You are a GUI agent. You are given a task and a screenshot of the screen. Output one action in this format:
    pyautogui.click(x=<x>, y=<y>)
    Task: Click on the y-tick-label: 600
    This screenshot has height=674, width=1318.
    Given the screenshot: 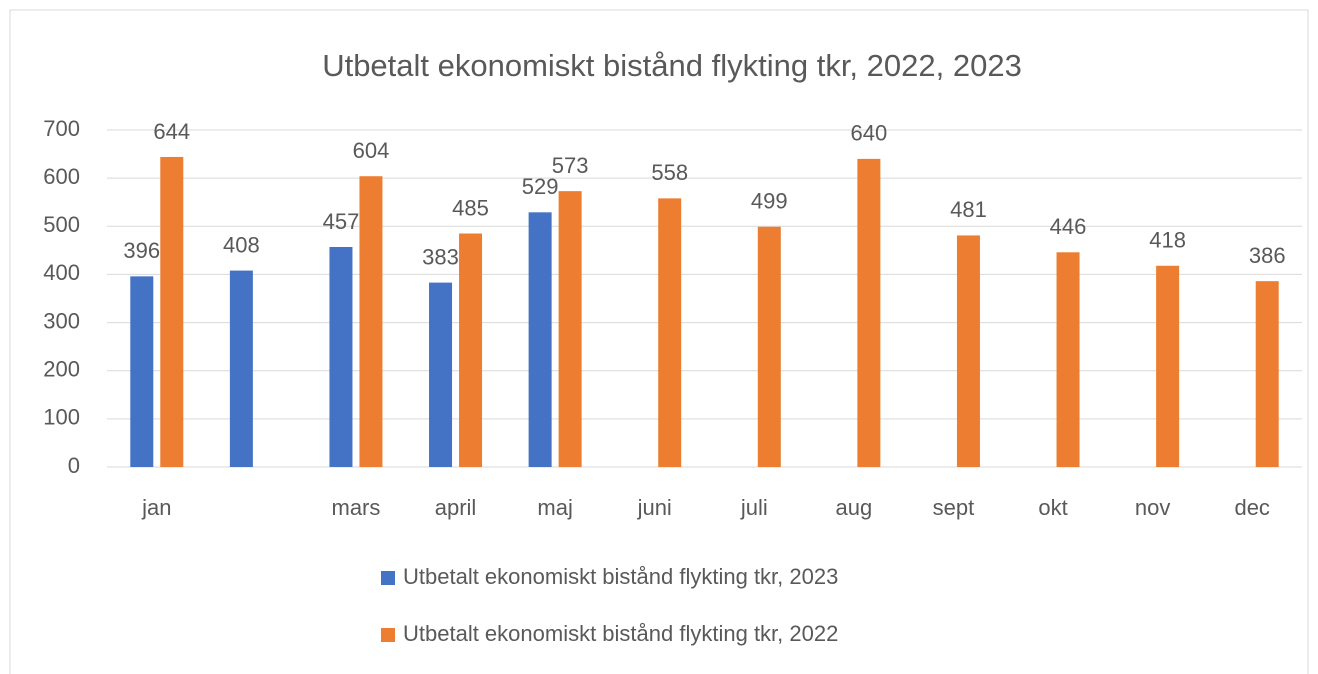 What is the action you would take?
    pyautogui.click(x=61, y=176)
    